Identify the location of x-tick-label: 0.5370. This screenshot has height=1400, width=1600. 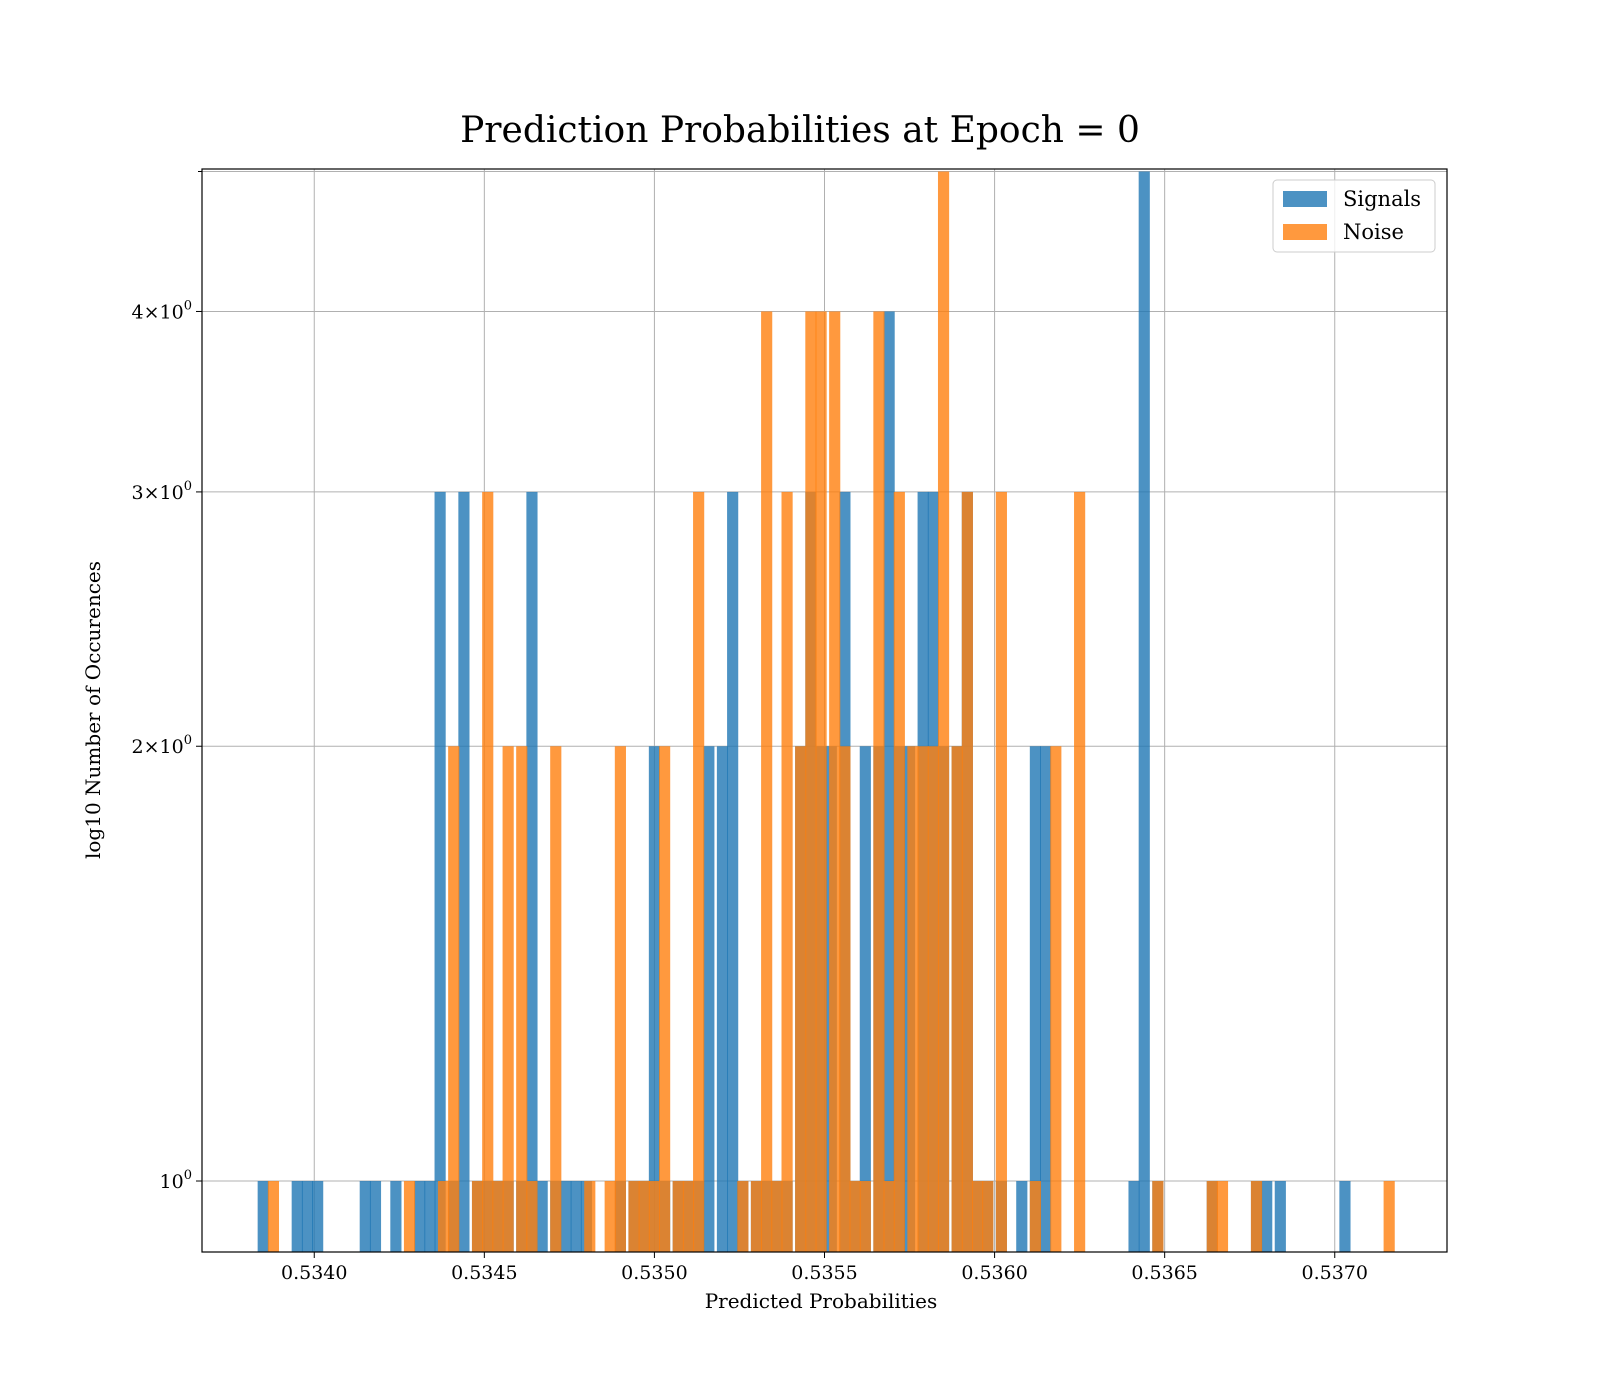
(1335, 1273).